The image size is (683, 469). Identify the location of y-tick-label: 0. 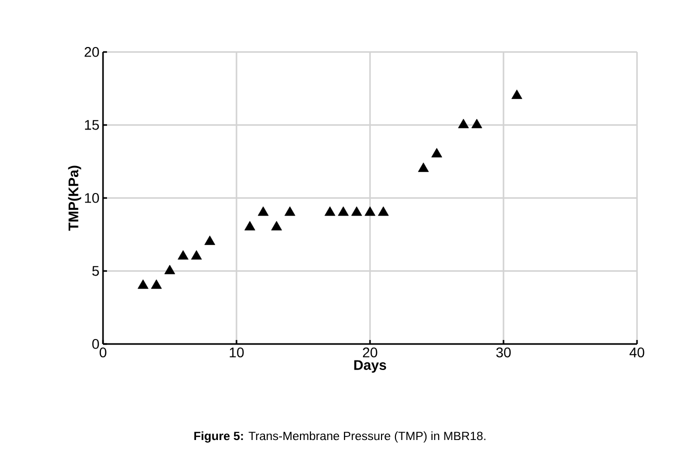
(95, 344).